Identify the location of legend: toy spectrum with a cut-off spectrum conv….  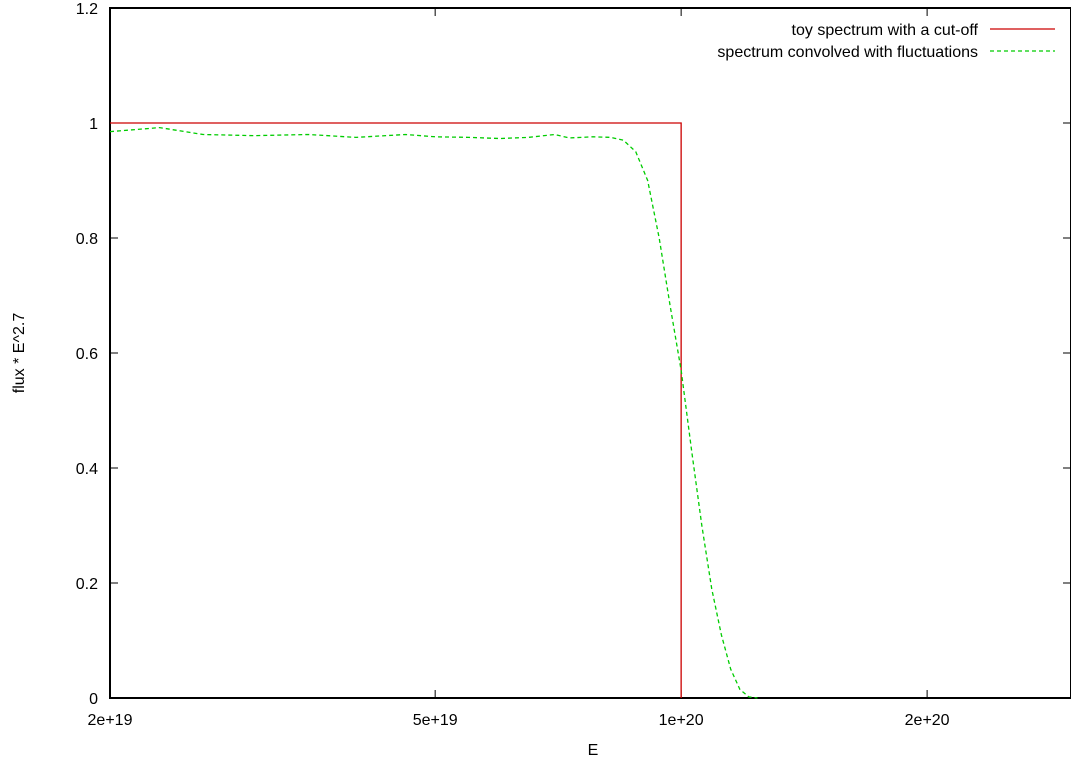
(886, 41).